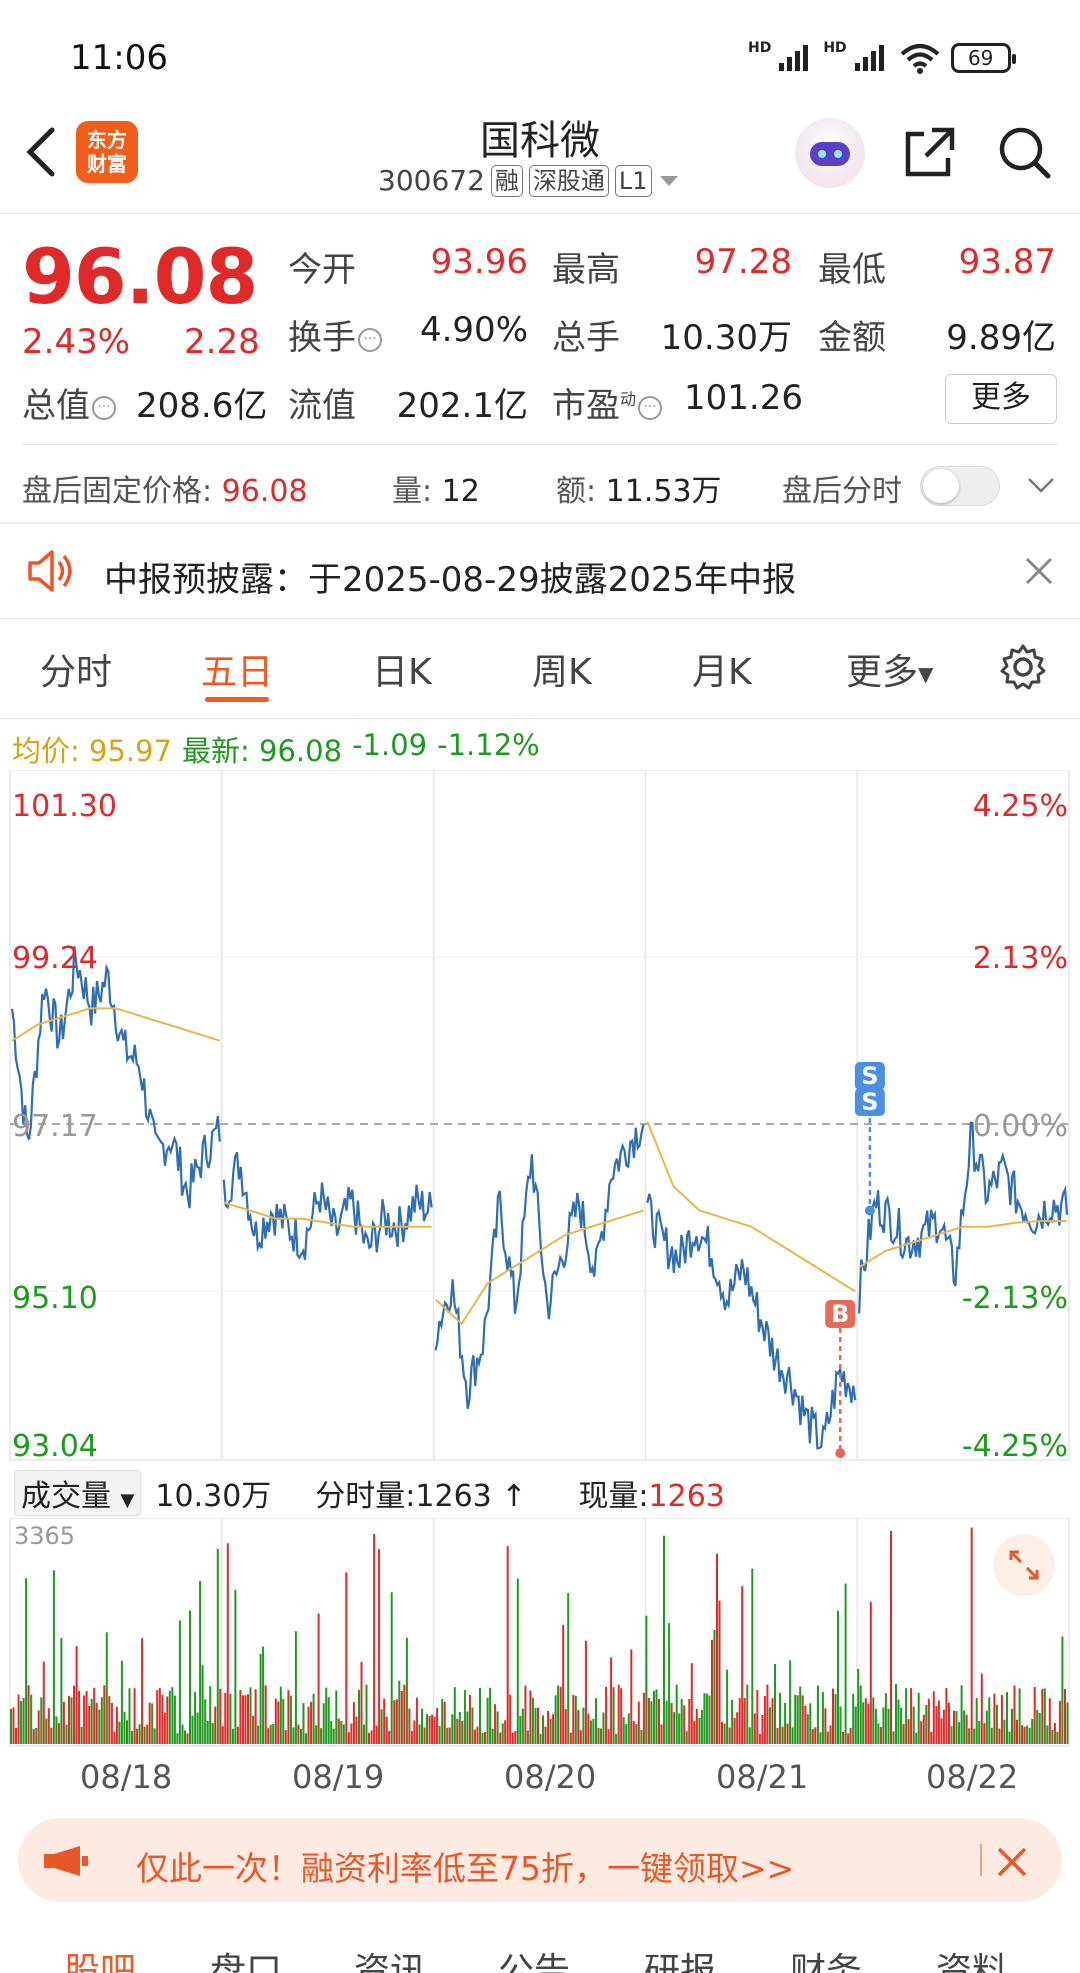 The image size is (1080, 1973). What do you see at coordinates (264, 491) in the screenshot?
I see `ah-price: 96.08` at bounding box center [264, 491].